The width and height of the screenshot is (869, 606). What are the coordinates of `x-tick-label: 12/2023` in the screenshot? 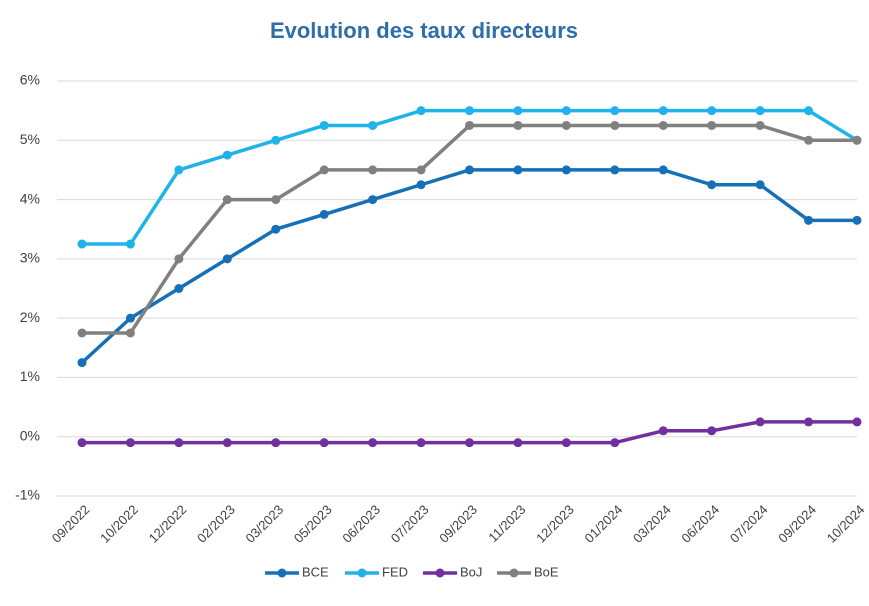 It's located at (555, 524).